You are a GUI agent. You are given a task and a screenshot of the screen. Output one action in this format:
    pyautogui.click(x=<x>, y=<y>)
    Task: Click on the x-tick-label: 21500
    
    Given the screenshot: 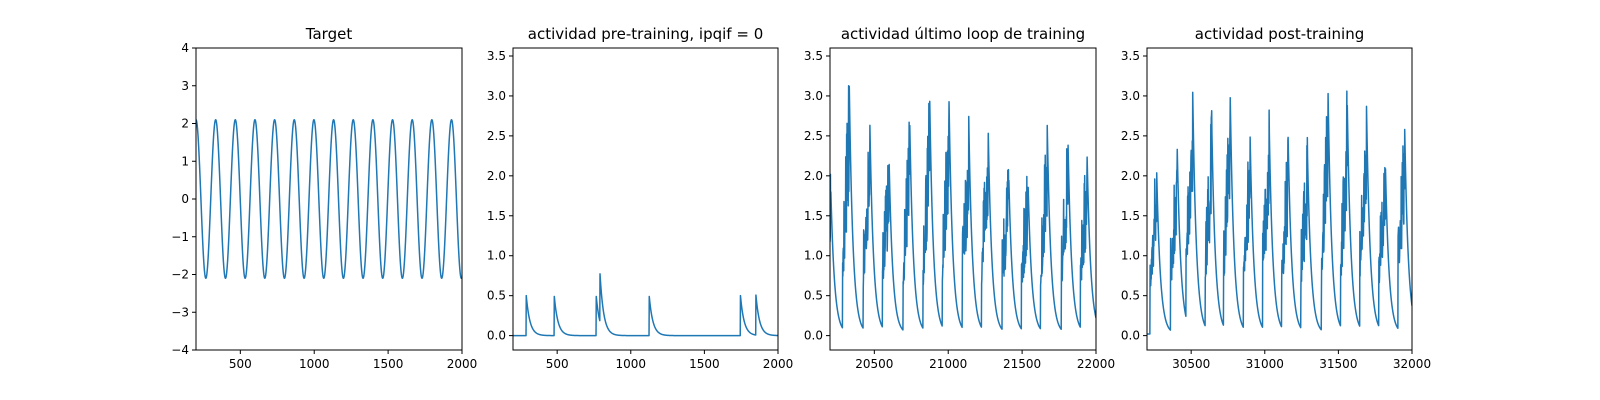 What is the action you would take?
    pyautogui.click(x=1022, y=364)
    